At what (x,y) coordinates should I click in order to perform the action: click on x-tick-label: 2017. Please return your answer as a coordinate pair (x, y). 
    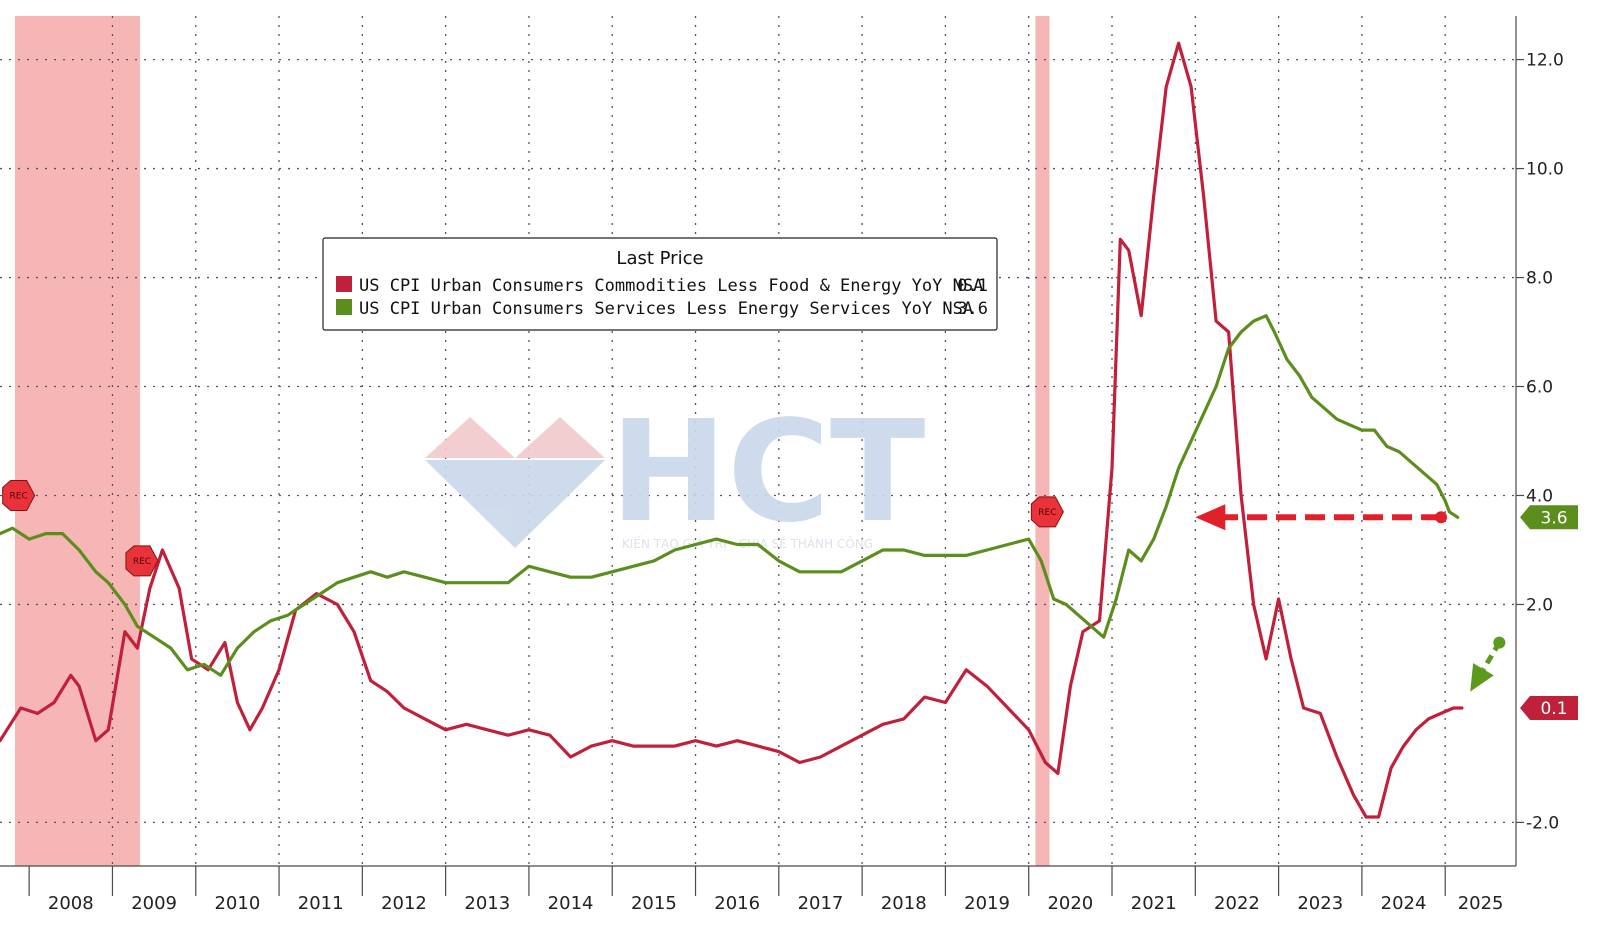
    Looking at the image, I should click on (821, 903).